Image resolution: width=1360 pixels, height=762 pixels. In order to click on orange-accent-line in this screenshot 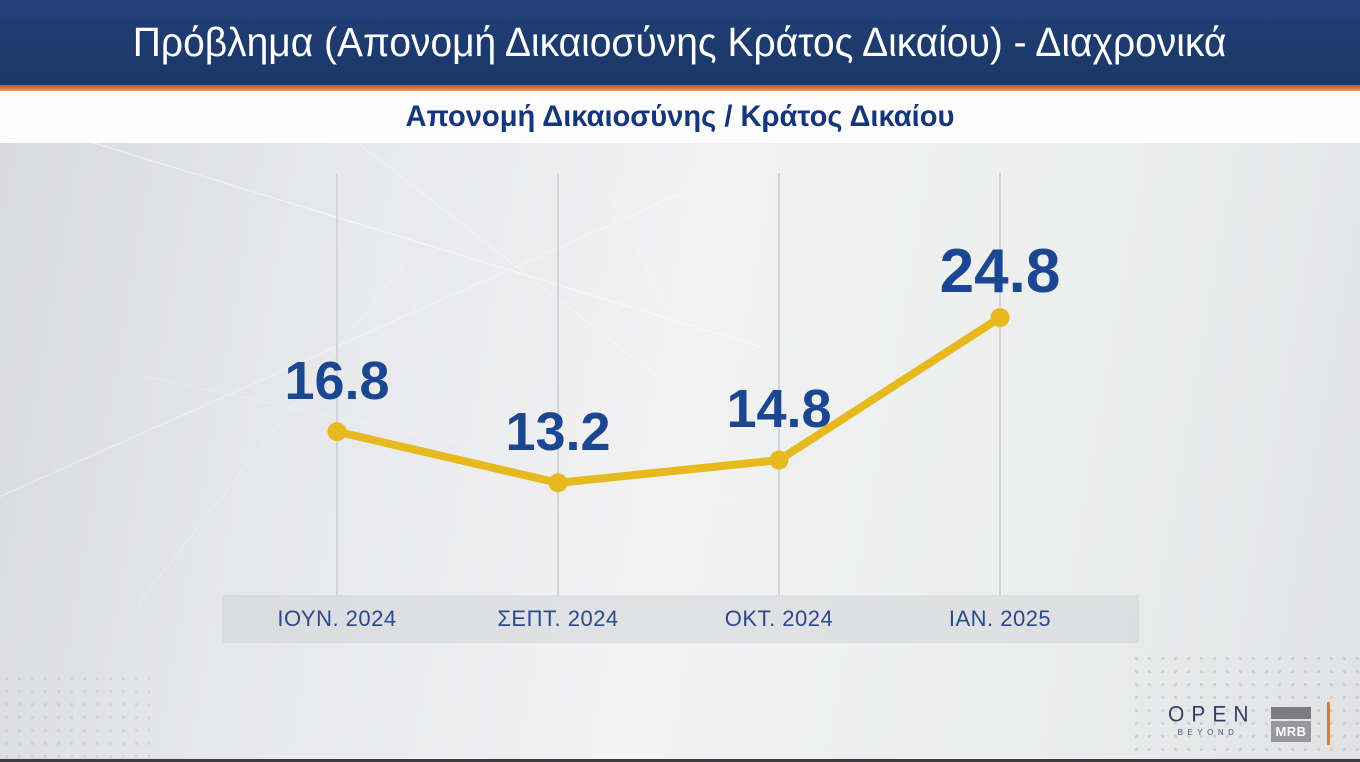, I will do `click(1328, 723)`.